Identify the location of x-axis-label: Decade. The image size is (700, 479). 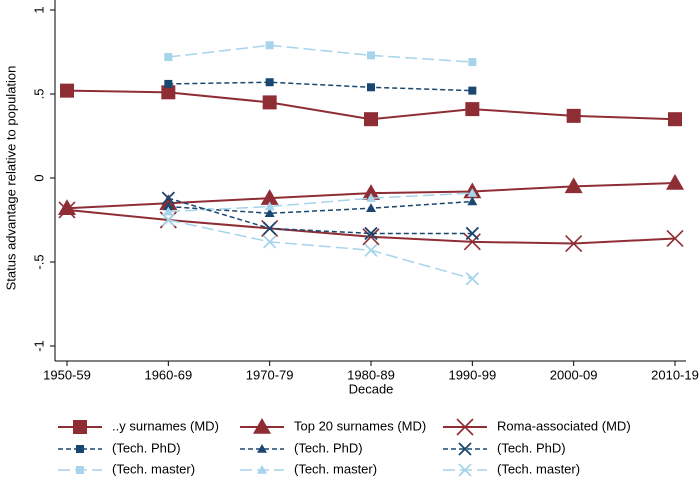
(371, 388).